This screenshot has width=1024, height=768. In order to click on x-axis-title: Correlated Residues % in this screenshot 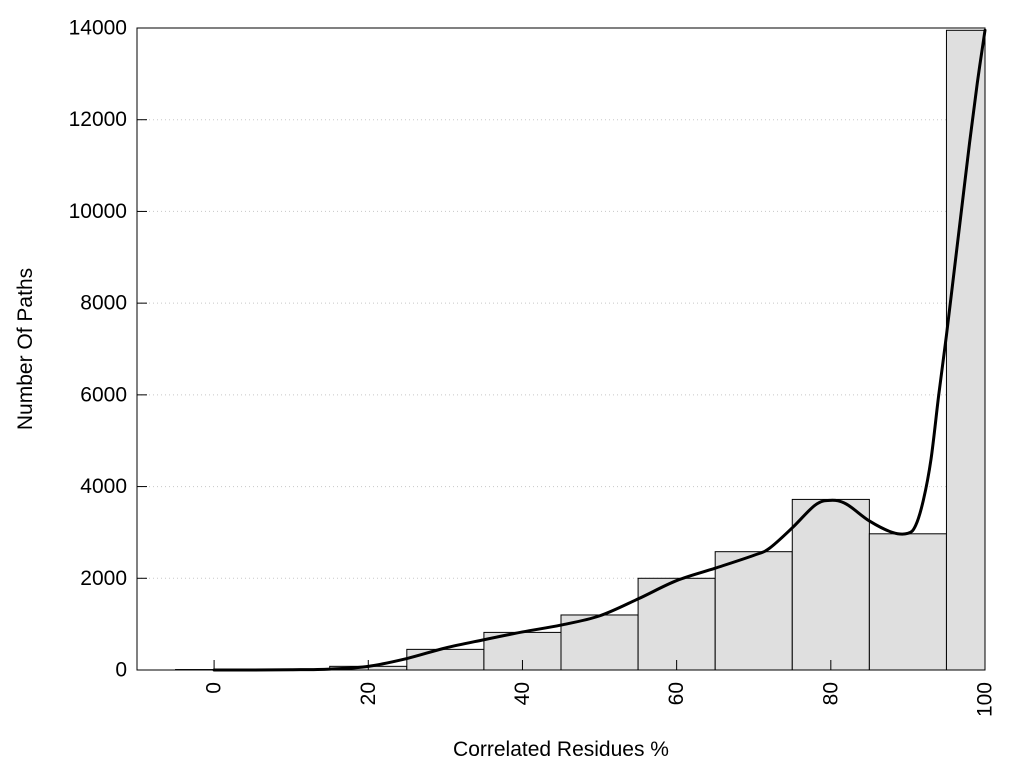, I will do `click(561, 749)`.